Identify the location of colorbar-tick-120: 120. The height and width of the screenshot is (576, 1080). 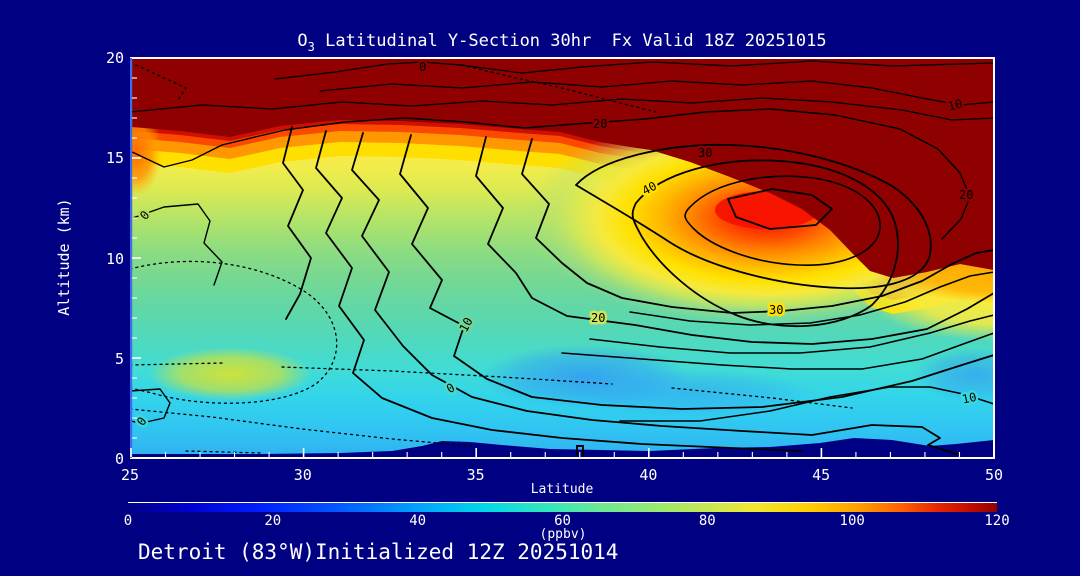
(997, 521).